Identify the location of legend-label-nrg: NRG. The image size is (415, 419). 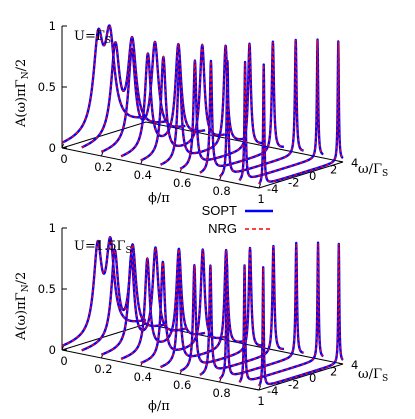
(222, 228).